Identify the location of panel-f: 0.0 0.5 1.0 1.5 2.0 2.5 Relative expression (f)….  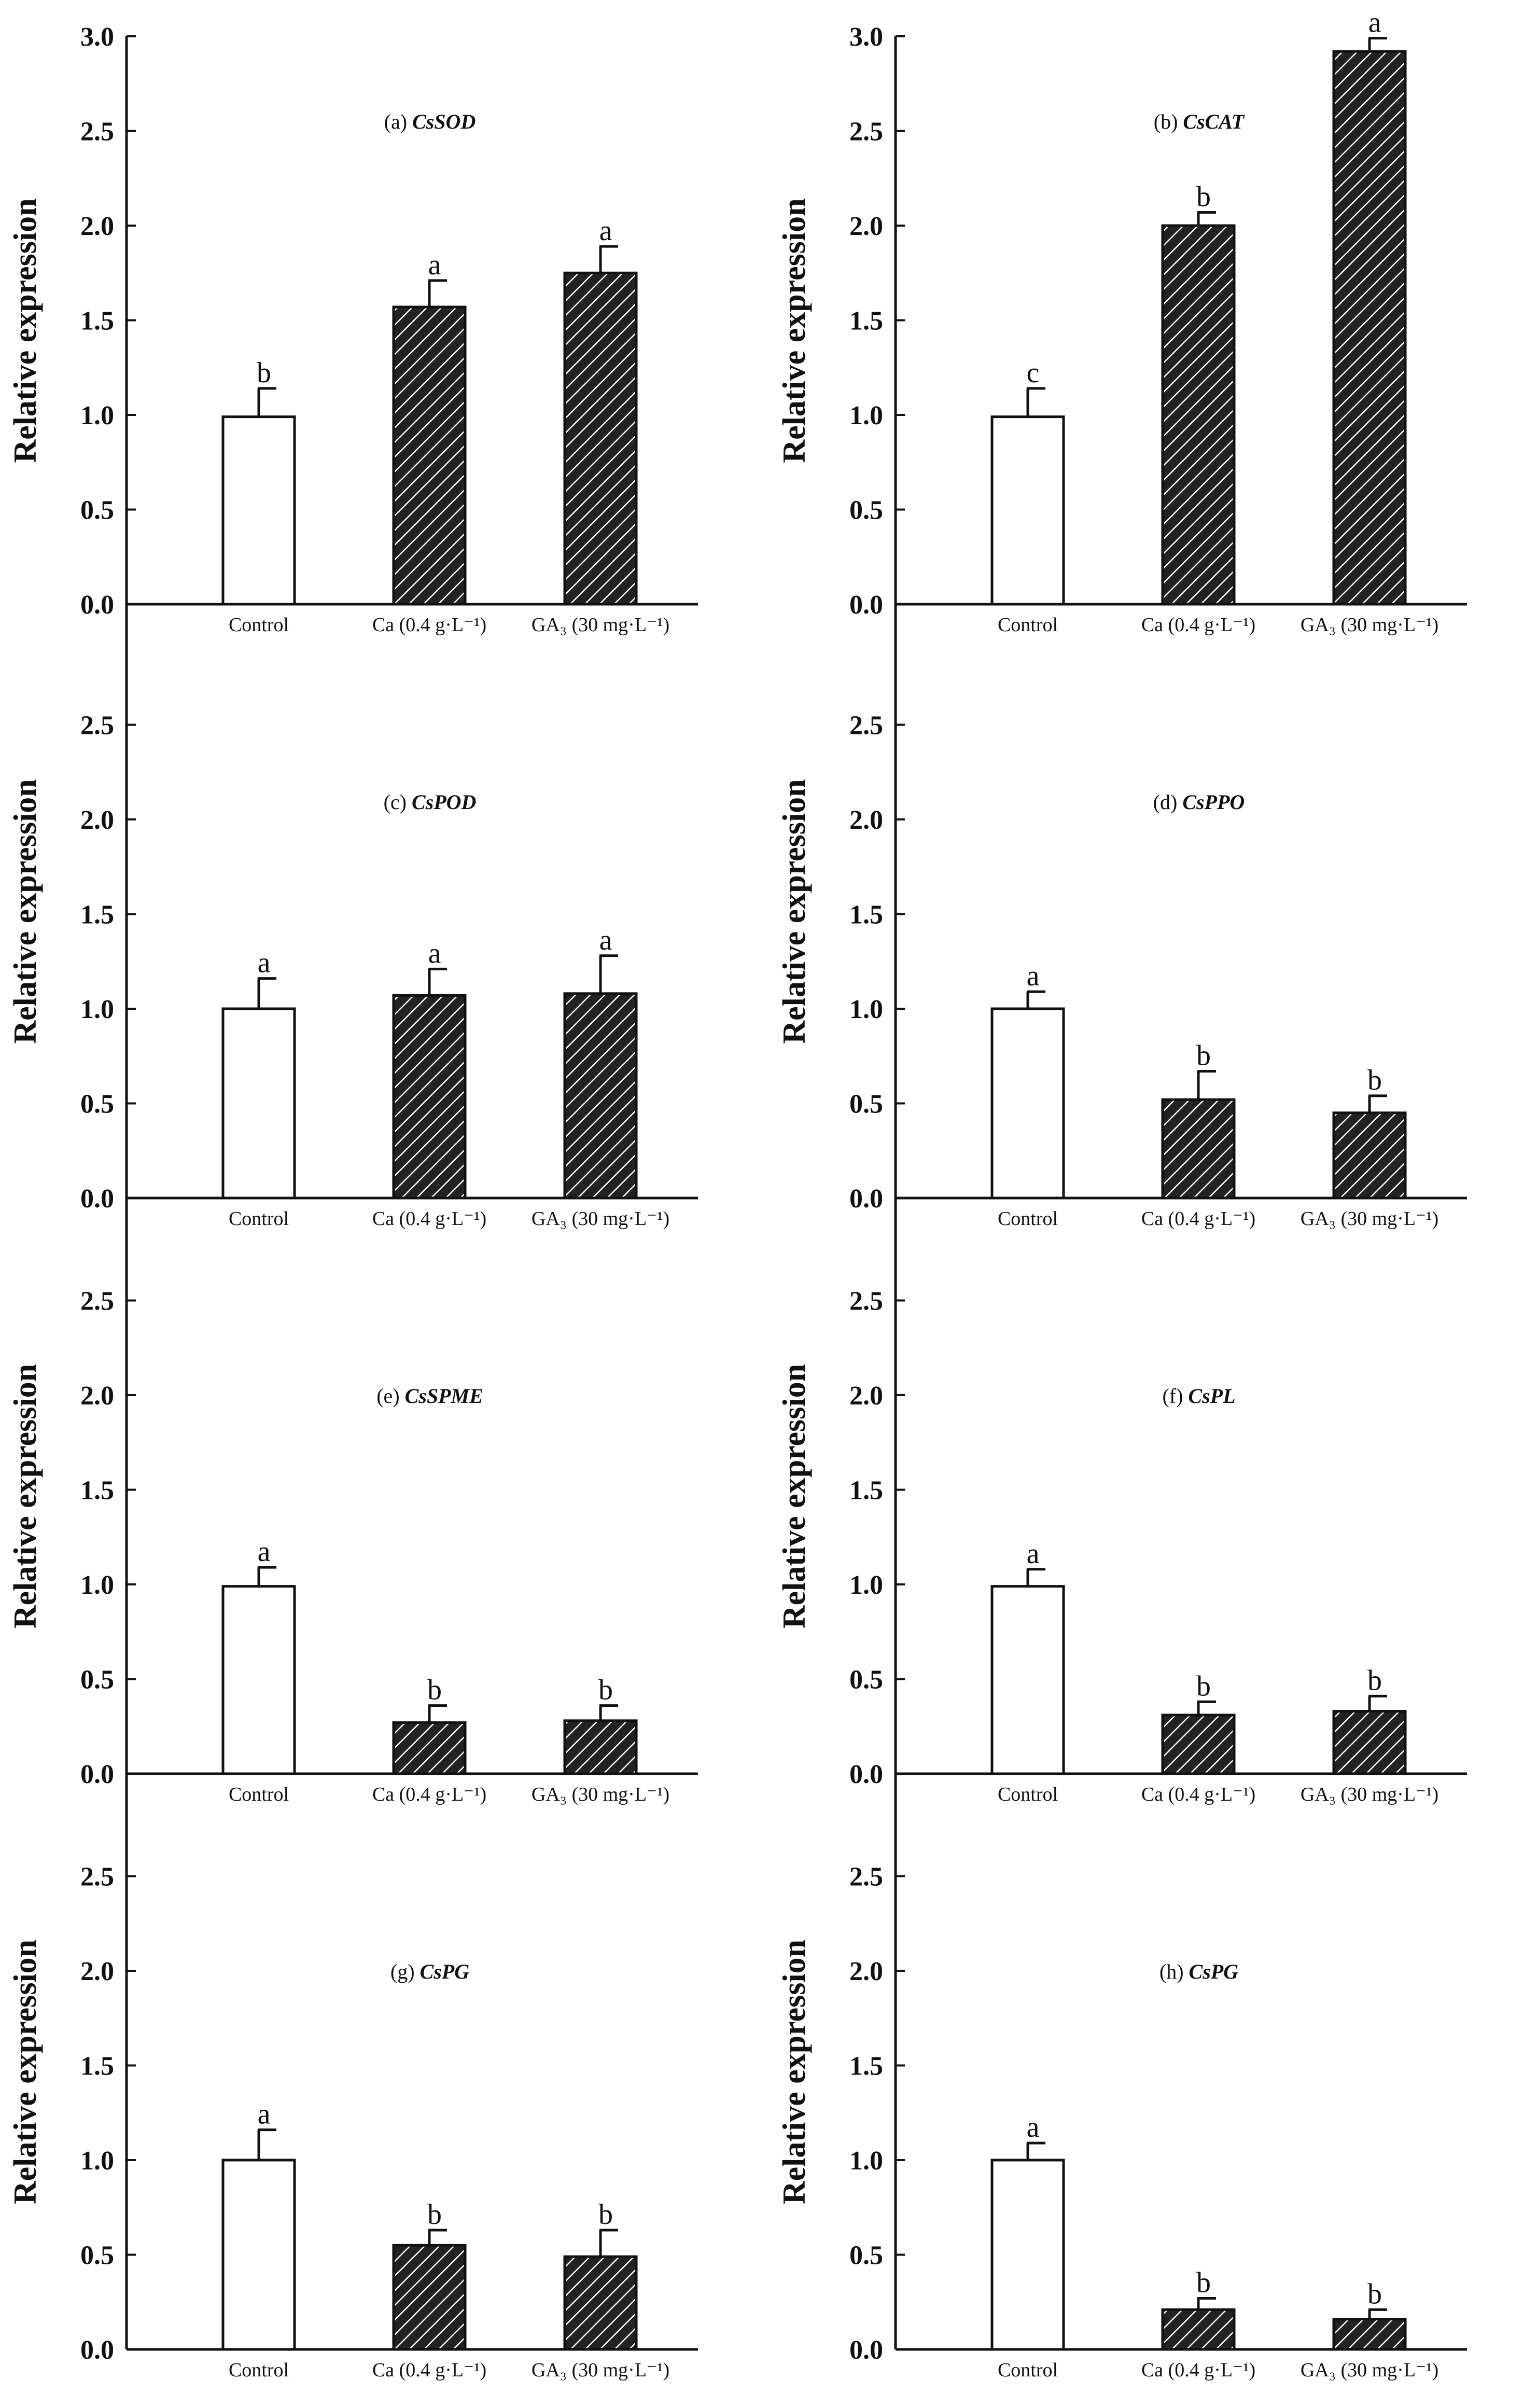
(1122, 1501).